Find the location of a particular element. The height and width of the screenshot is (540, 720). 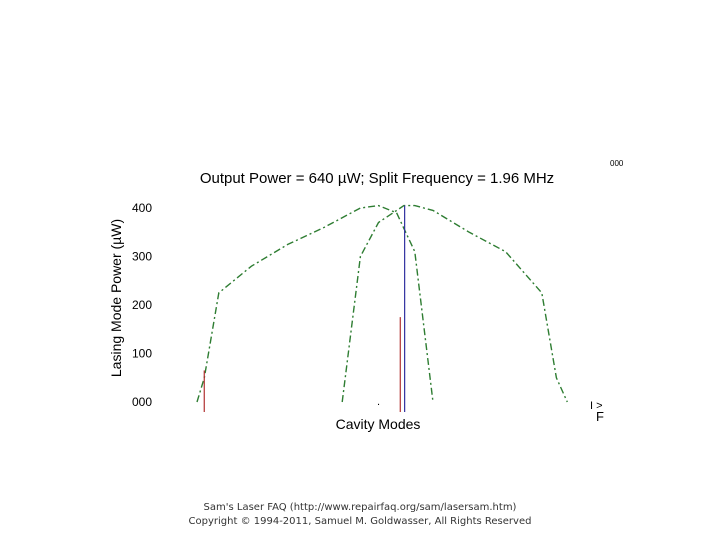

corner-label: 000 is located at coordinates (617, 163).